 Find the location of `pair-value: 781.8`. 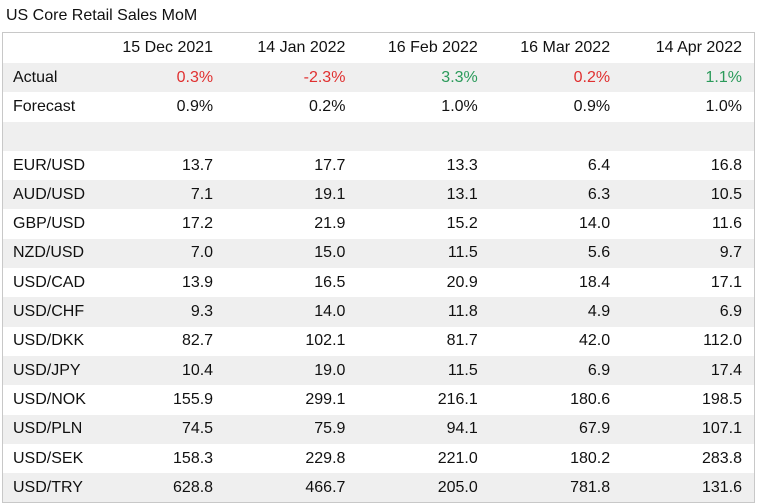

pair-value: 781.8 is located at coordinates (556, 488).